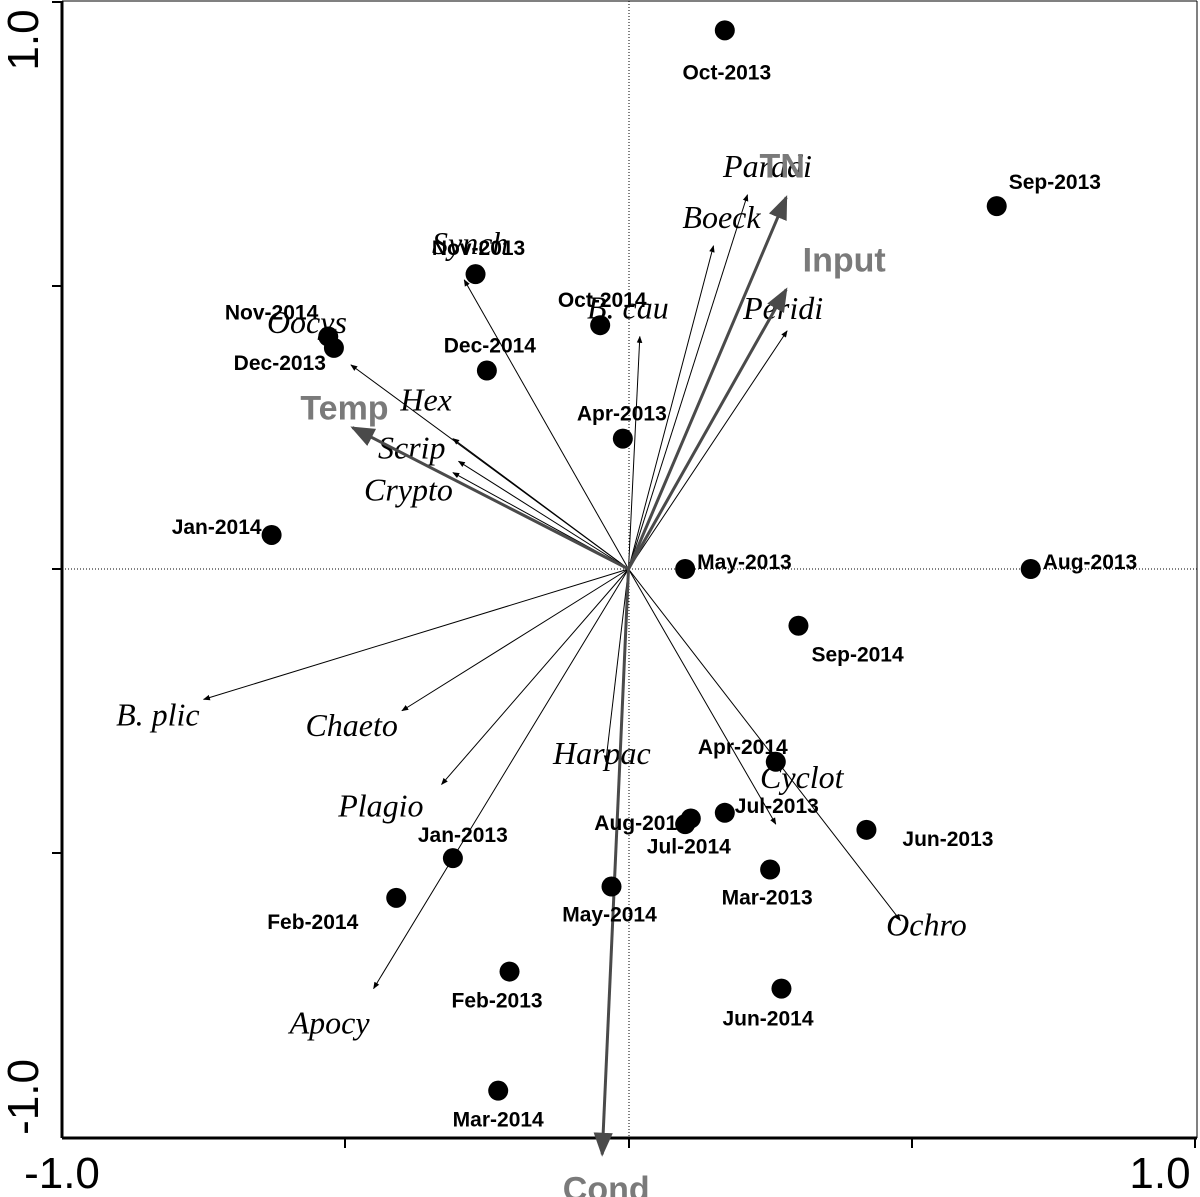 This screenshot has height=1197, width=1200. Describe the element at coordinates (272, 313) in the screenshot. I see `sample-label-nov-2014: Nov-2014` at that location.